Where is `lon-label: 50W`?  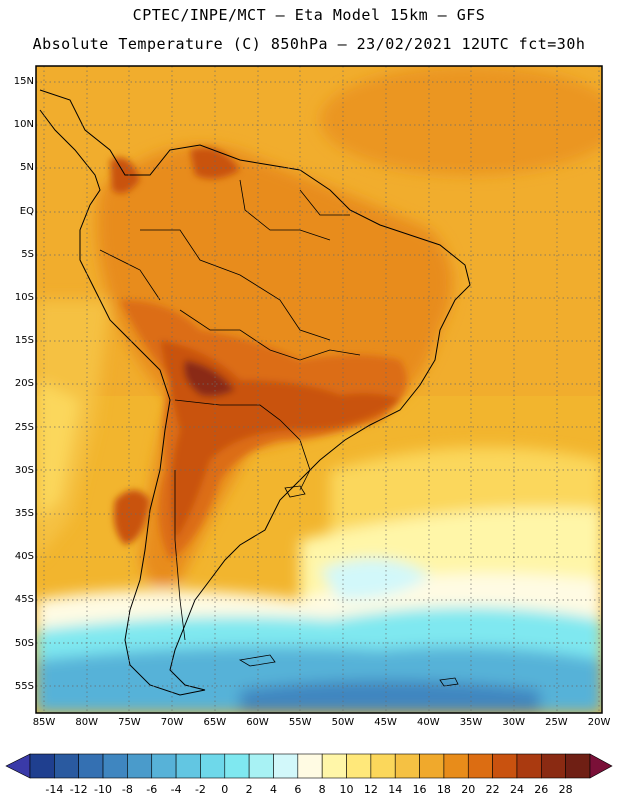
lon-label: 50W is located at coordinates (343, 722).